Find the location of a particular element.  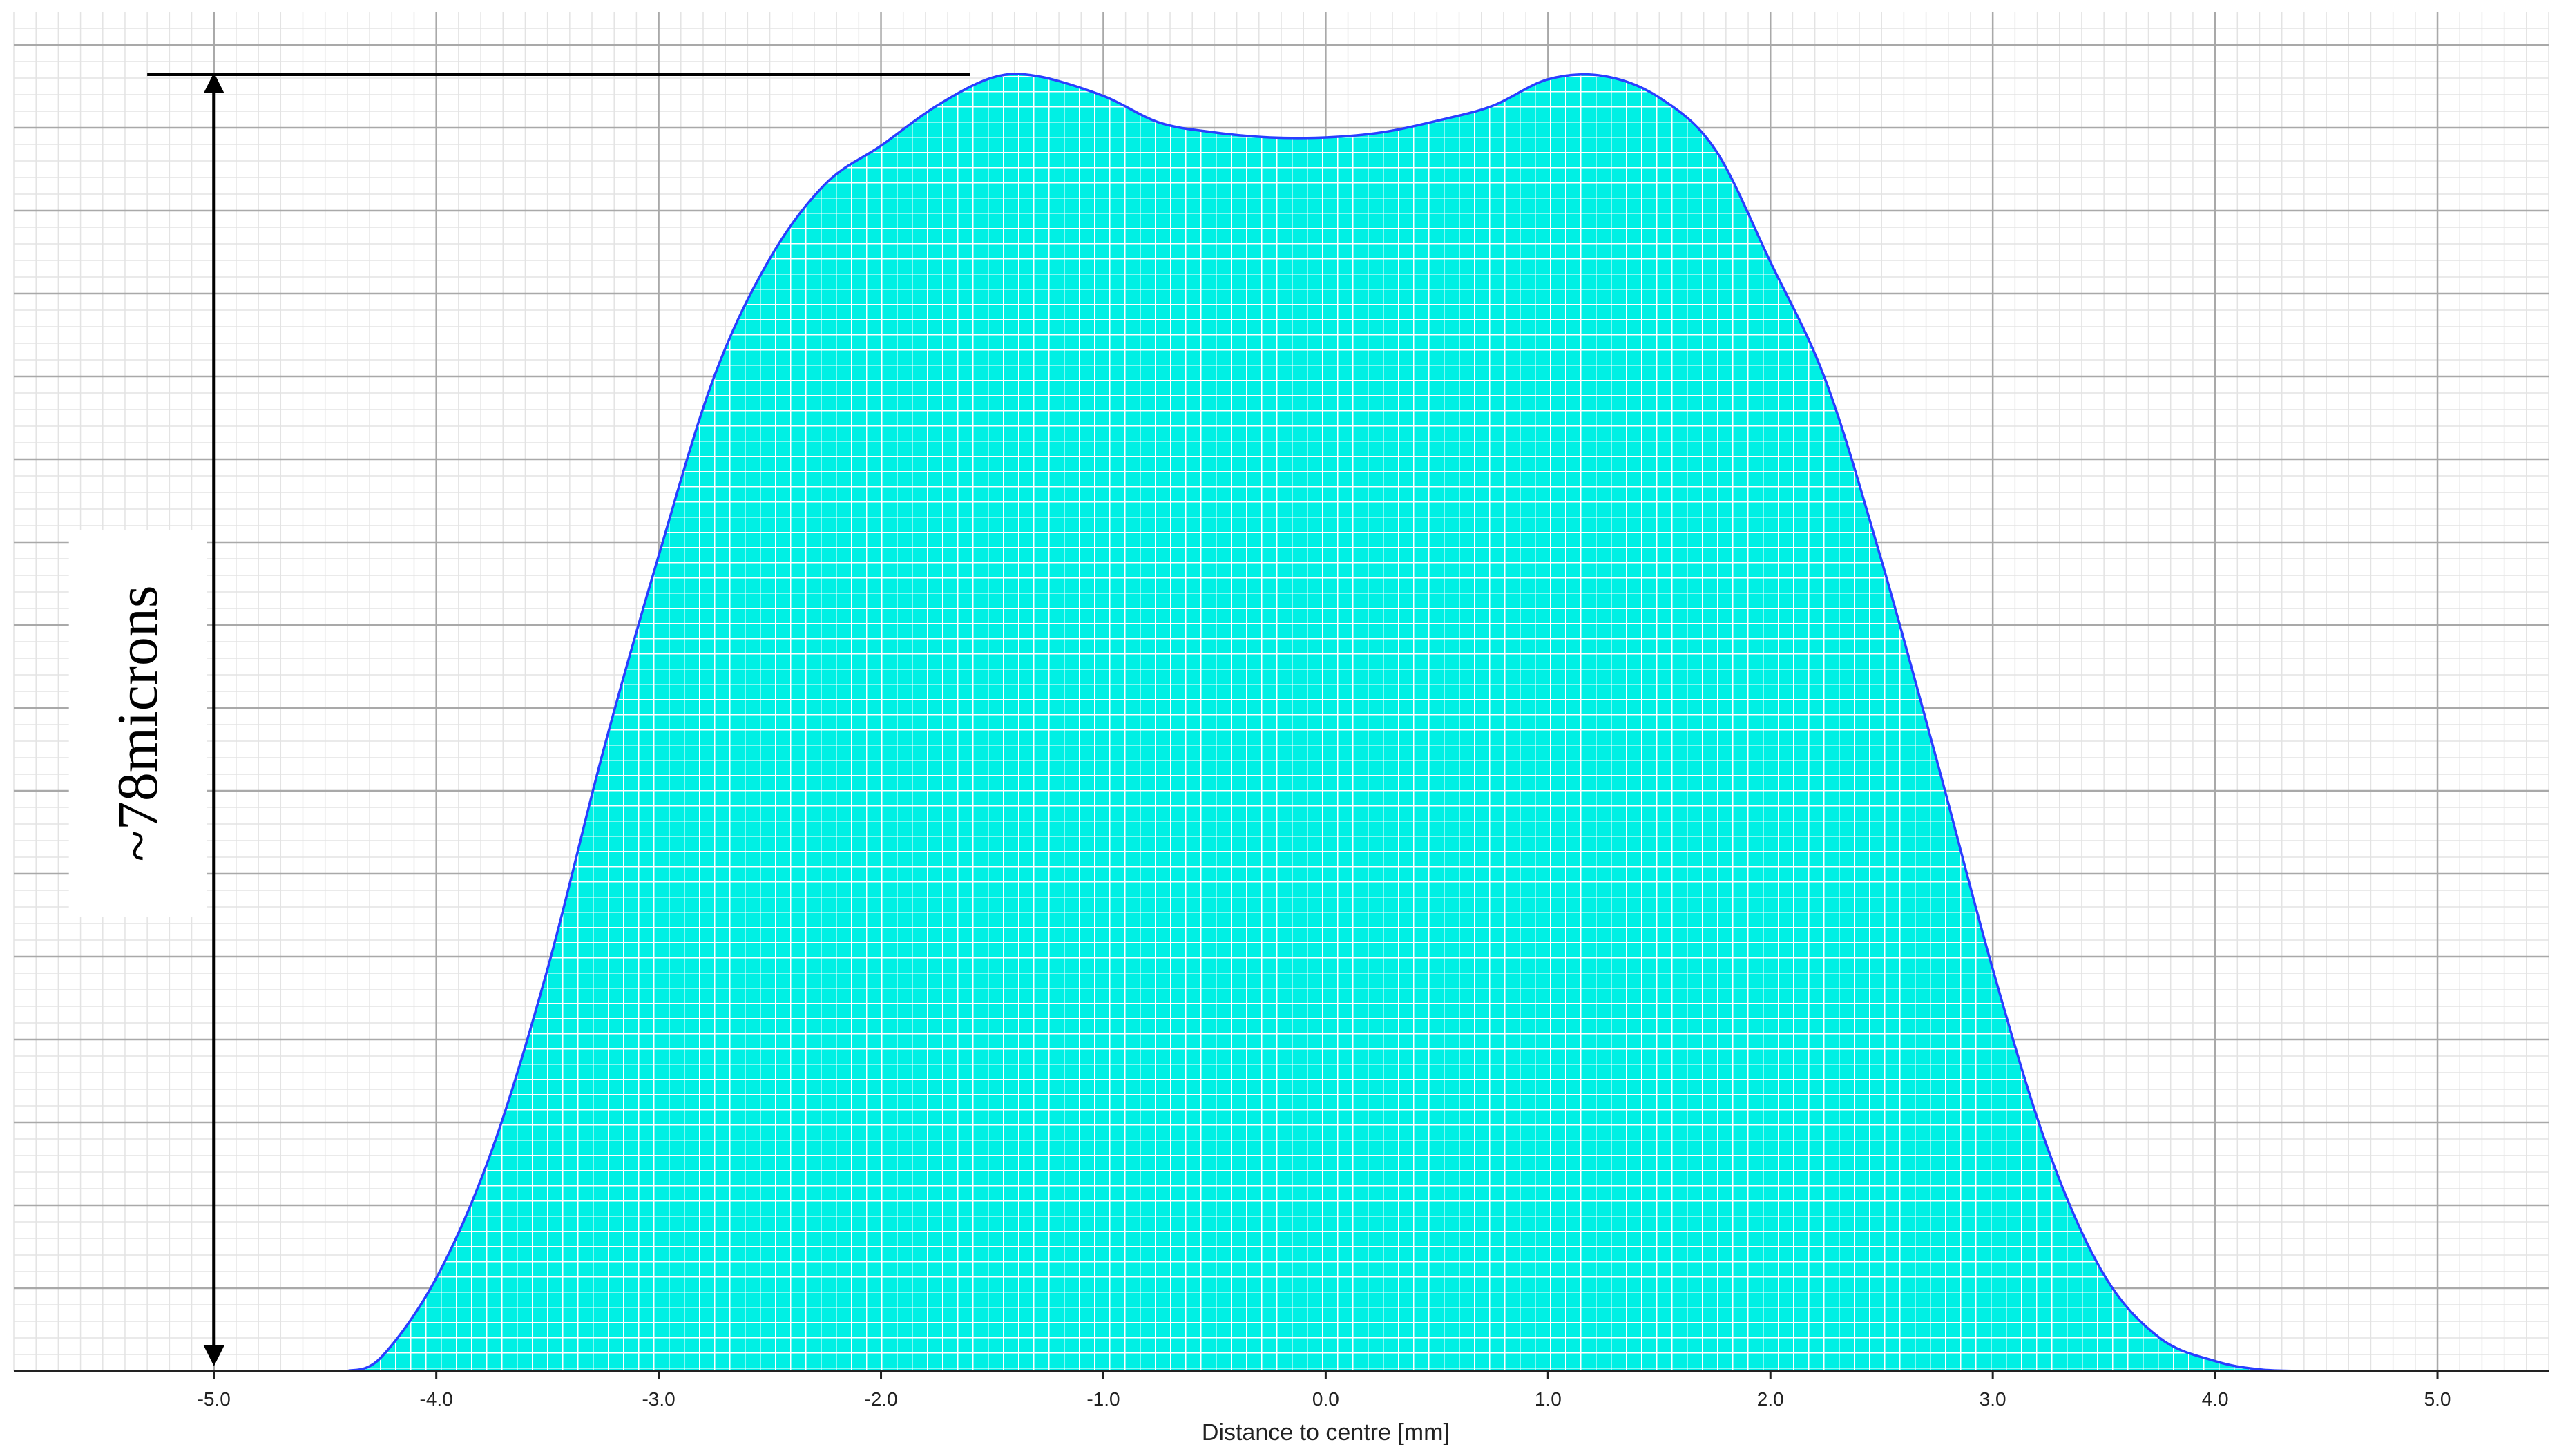

x-tick-label: -2.0 is located at coordinates (881, 1399).